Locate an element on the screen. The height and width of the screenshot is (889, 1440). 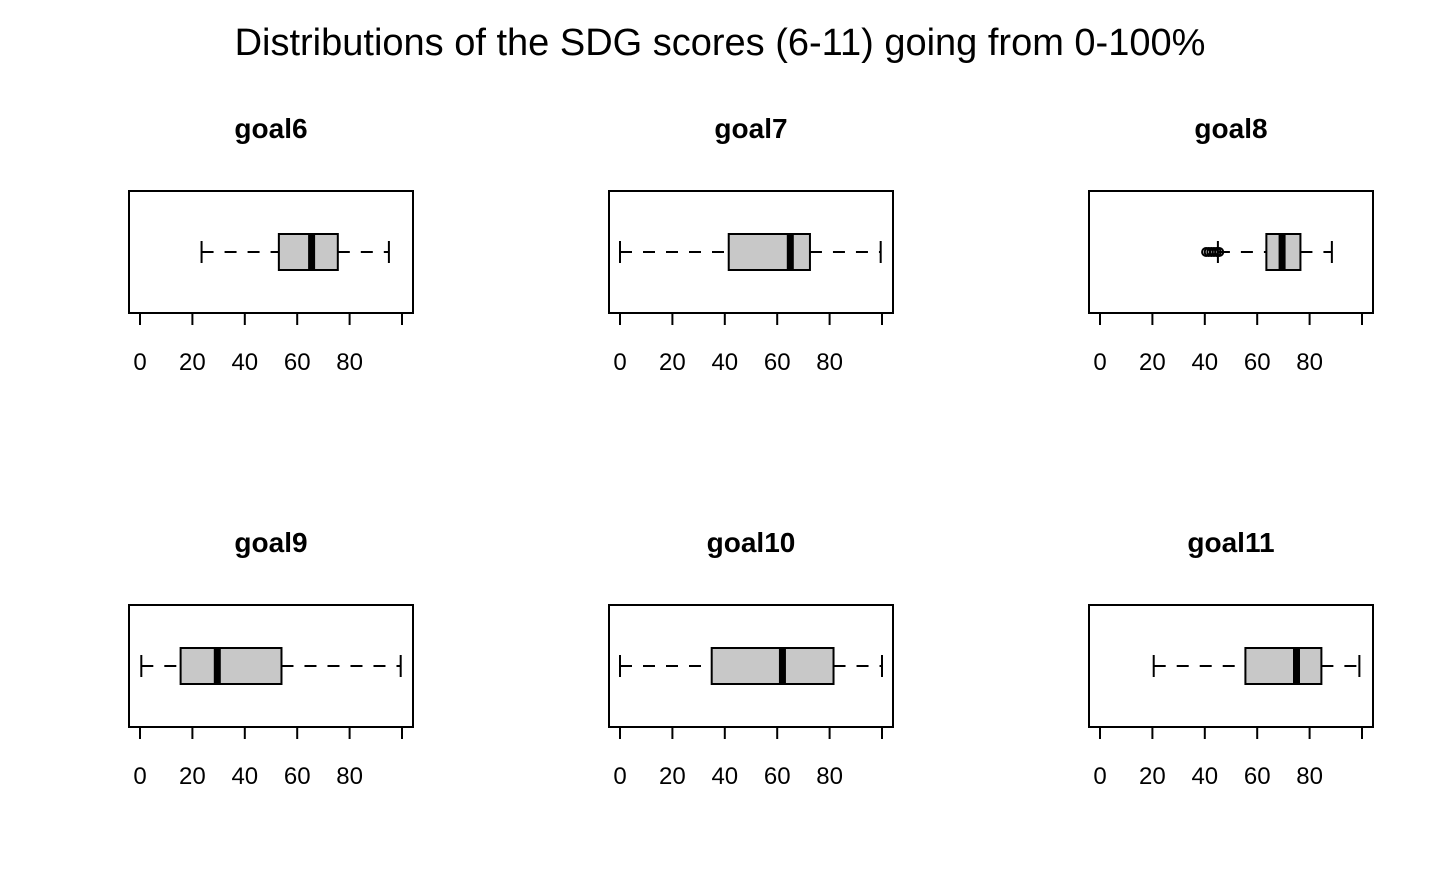
goal9-tick-label: 80 is located at coordinates (349, 776).